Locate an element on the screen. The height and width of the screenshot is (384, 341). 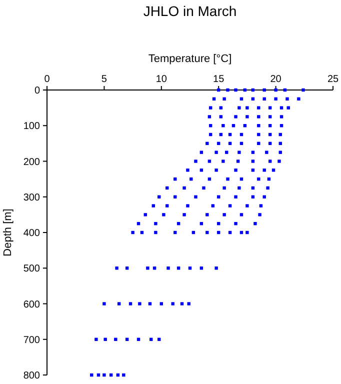
y-tick-label: 300 is located at coordinates (31, 198).